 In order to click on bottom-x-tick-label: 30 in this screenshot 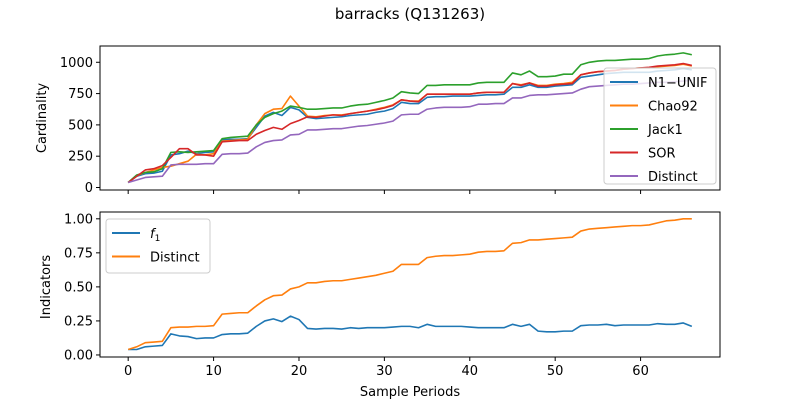, I will do `click(384, 371)`.